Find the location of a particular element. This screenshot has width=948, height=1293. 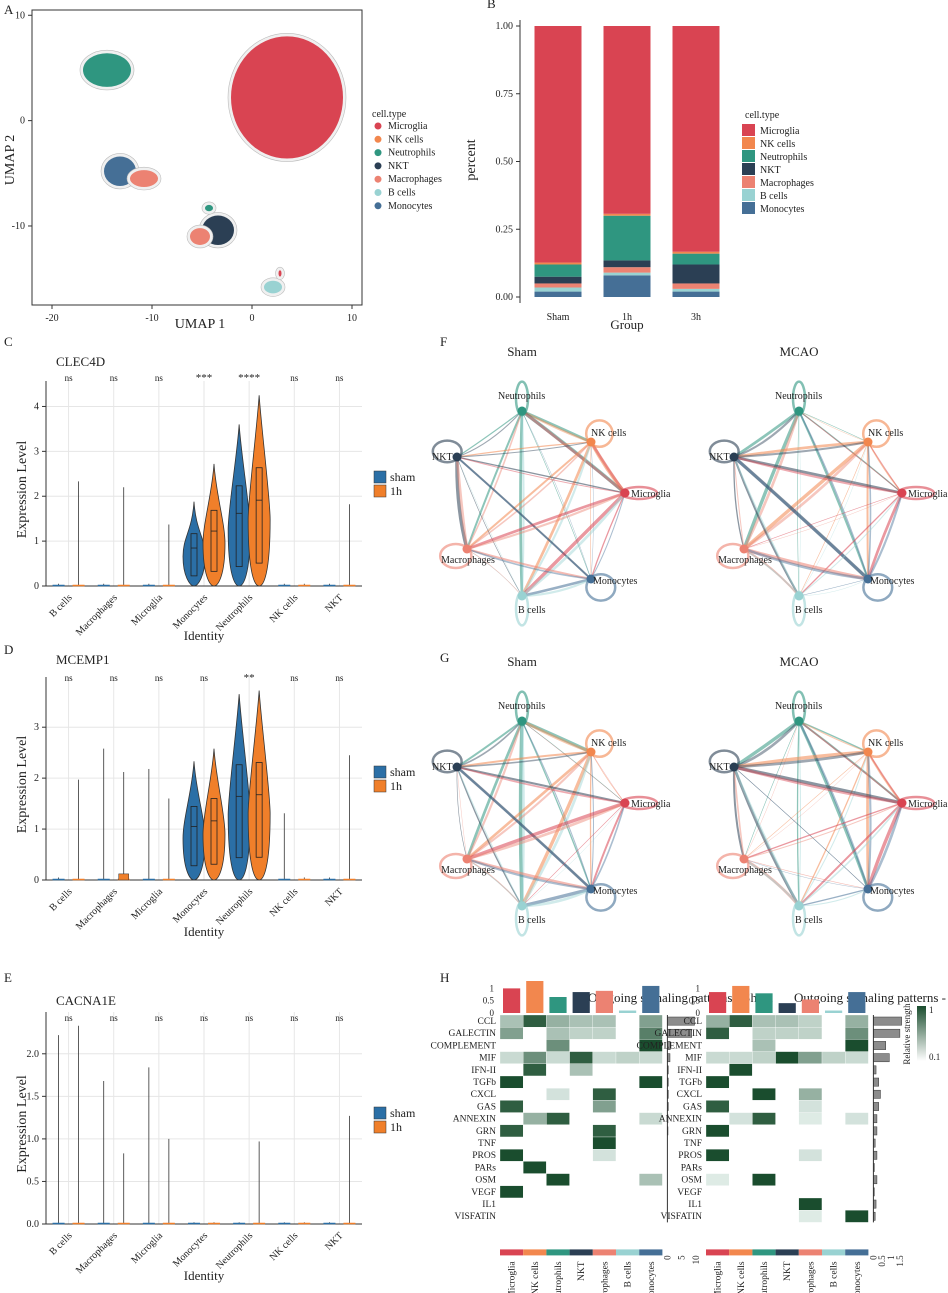

panel-letter-d: D is located at coordinates (8, 649).